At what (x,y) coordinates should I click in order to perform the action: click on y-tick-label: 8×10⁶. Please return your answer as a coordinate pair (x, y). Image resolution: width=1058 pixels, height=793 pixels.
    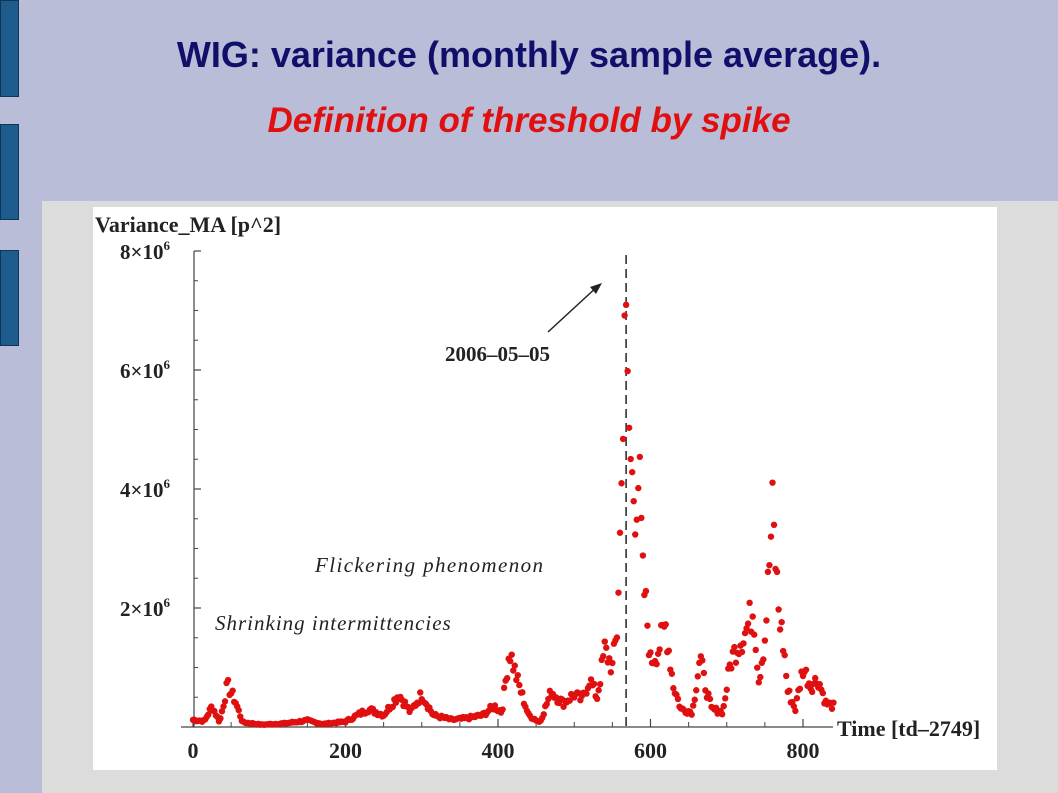
    Looking at the image, I should click on (145, 251).